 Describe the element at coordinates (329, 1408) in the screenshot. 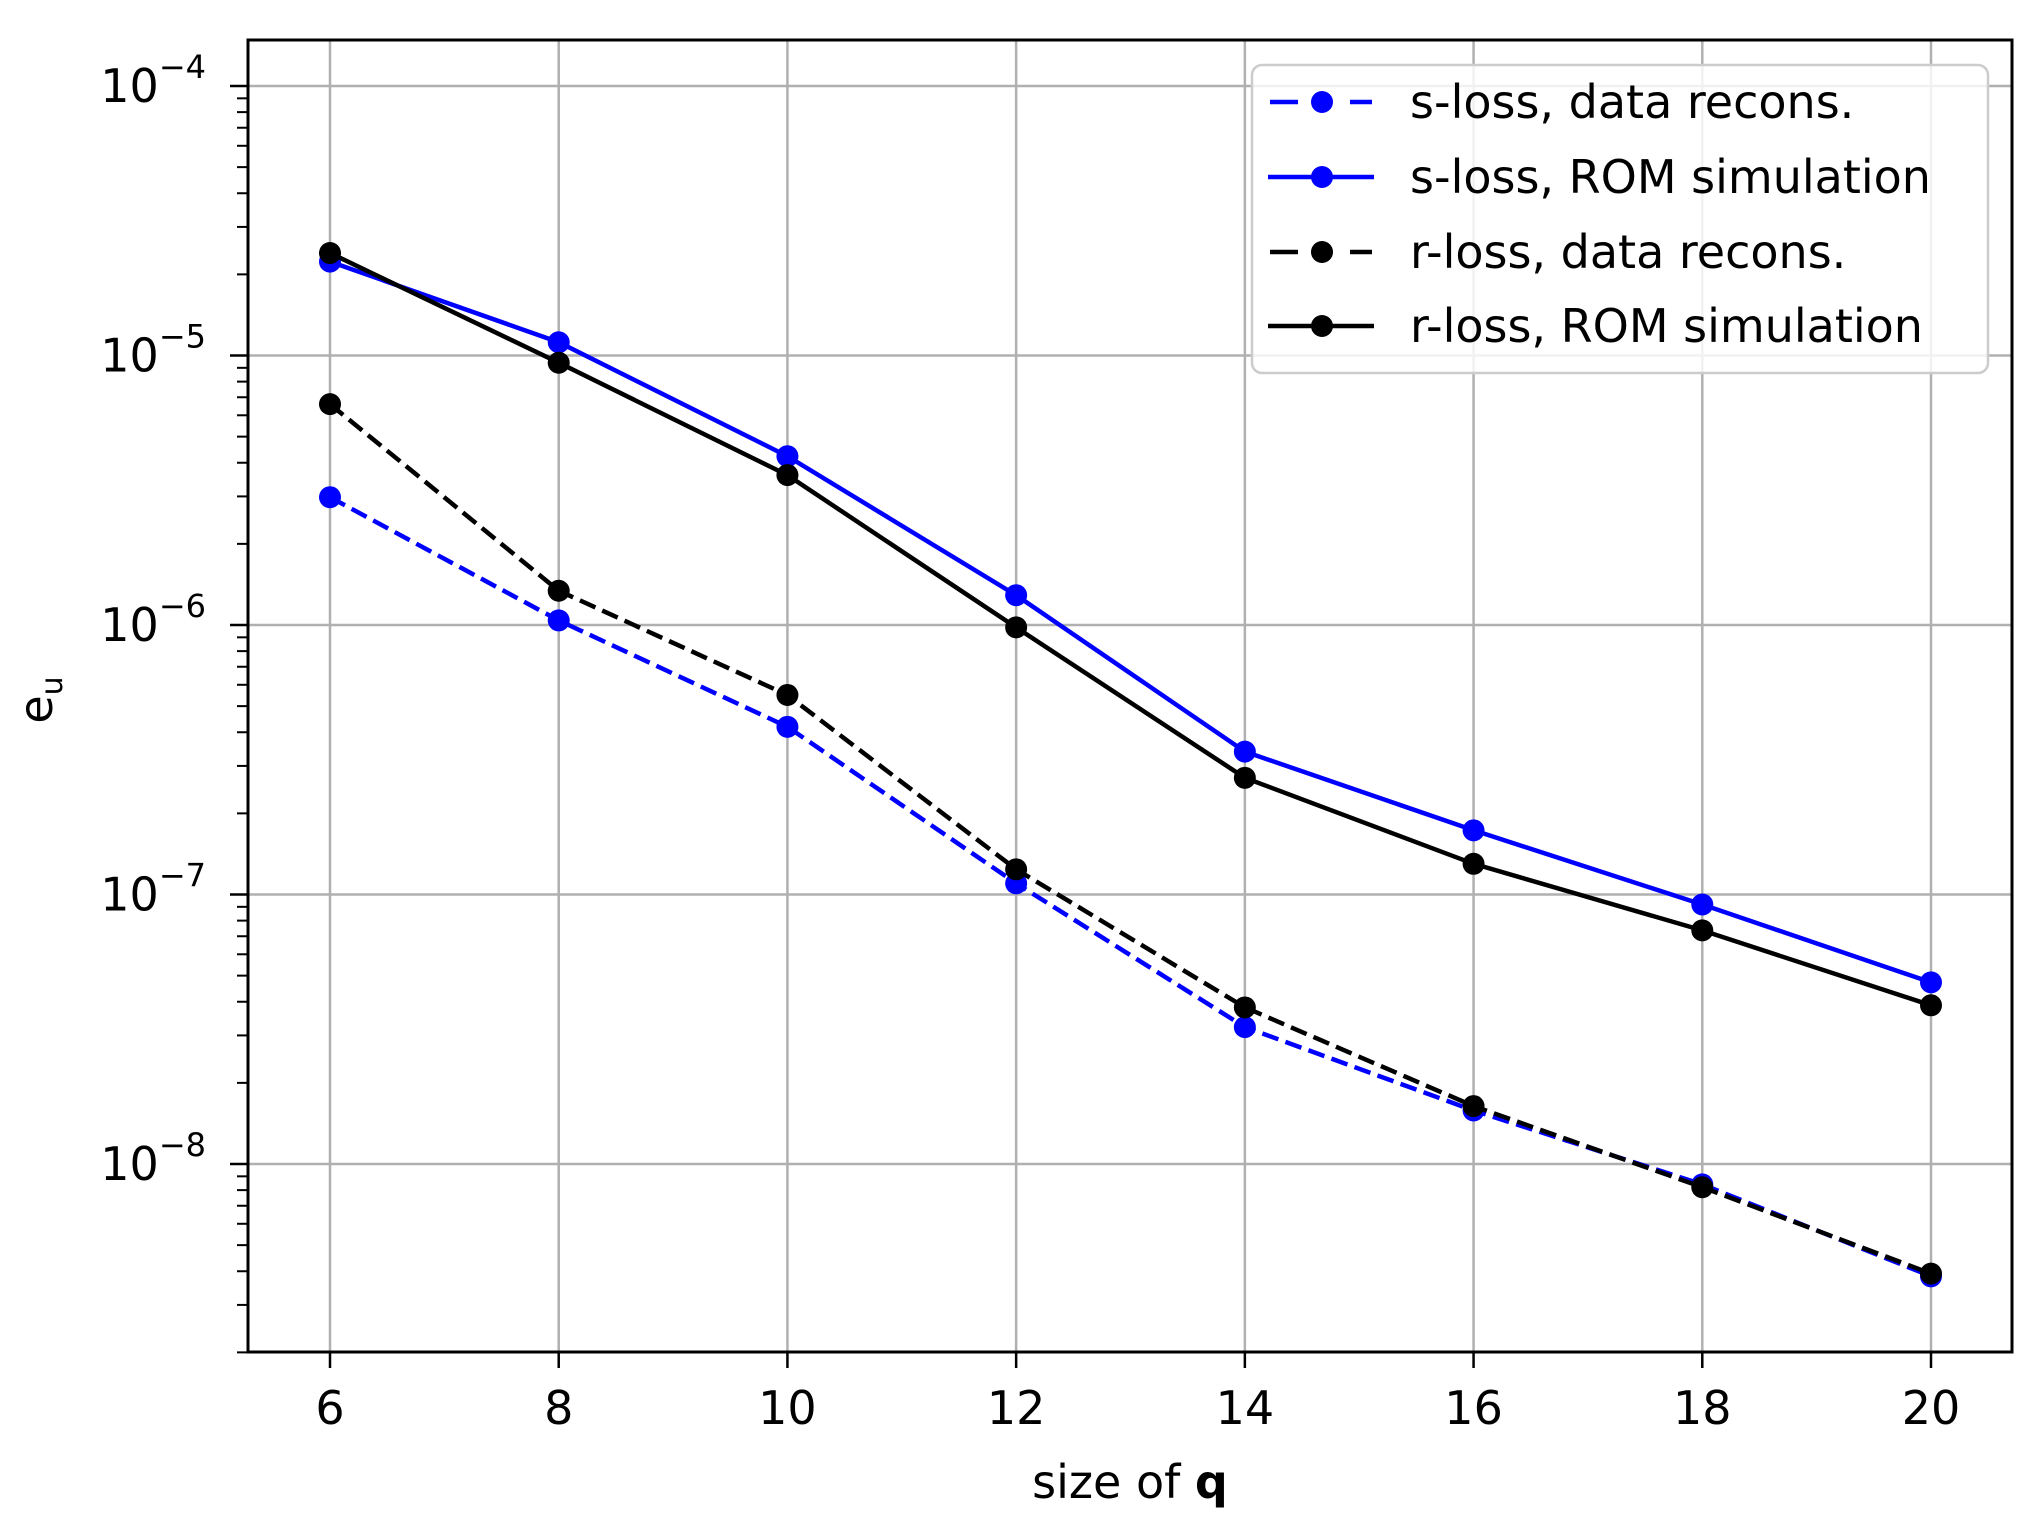

I see `x-tick-label: 6` at that location.